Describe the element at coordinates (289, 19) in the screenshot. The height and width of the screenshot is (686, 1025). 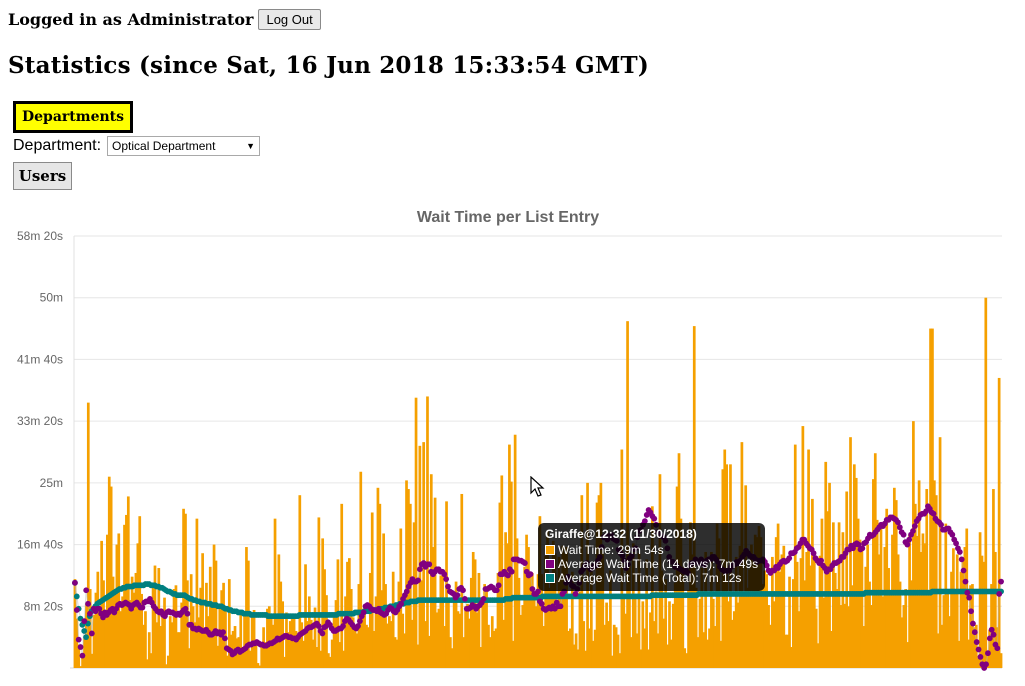
I see `logout-button: Log Out` at that location.